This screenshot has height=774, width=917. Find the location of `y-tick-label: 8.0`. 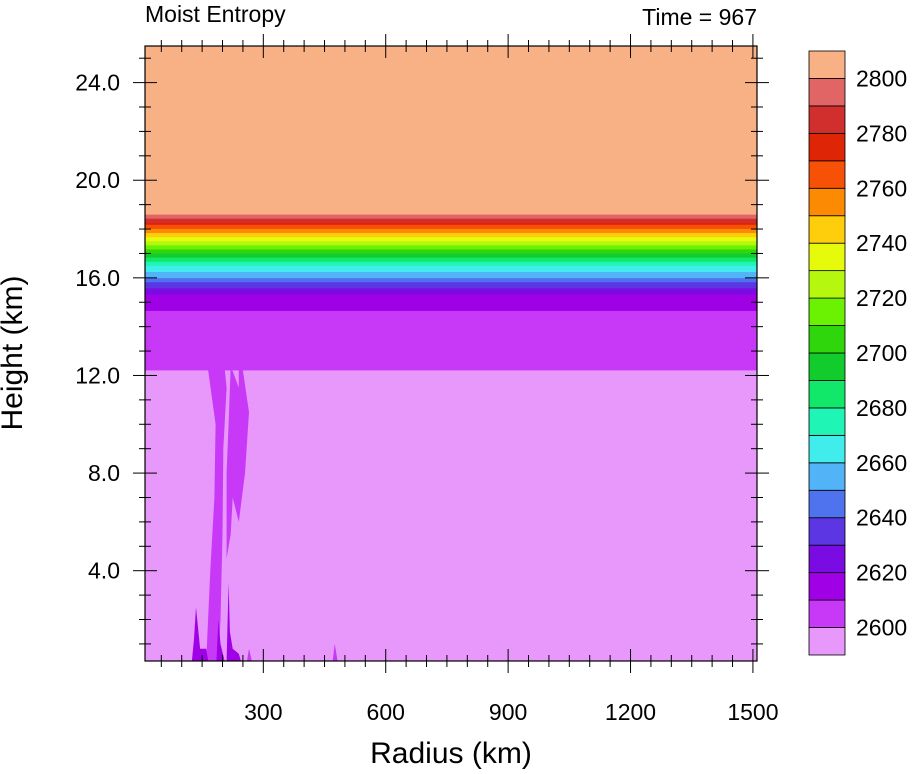

y-tick-label: 8.0 is located at coordinates (104, 473).